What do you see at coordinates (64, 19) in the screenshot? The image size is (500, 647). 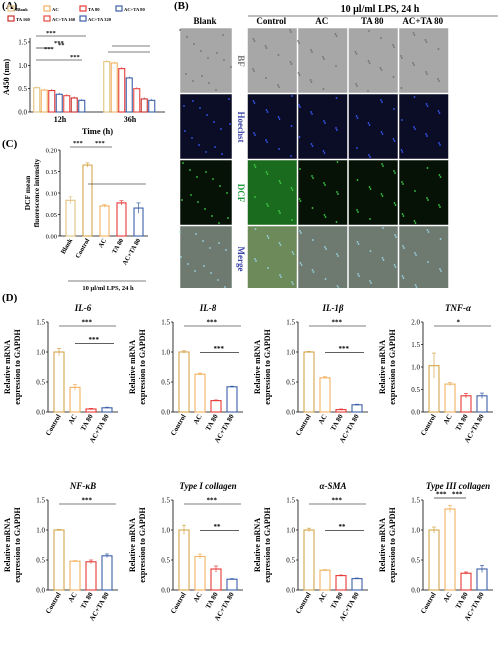 I see `legend-label: AC+TA 160` at bounding box center [64, 19].